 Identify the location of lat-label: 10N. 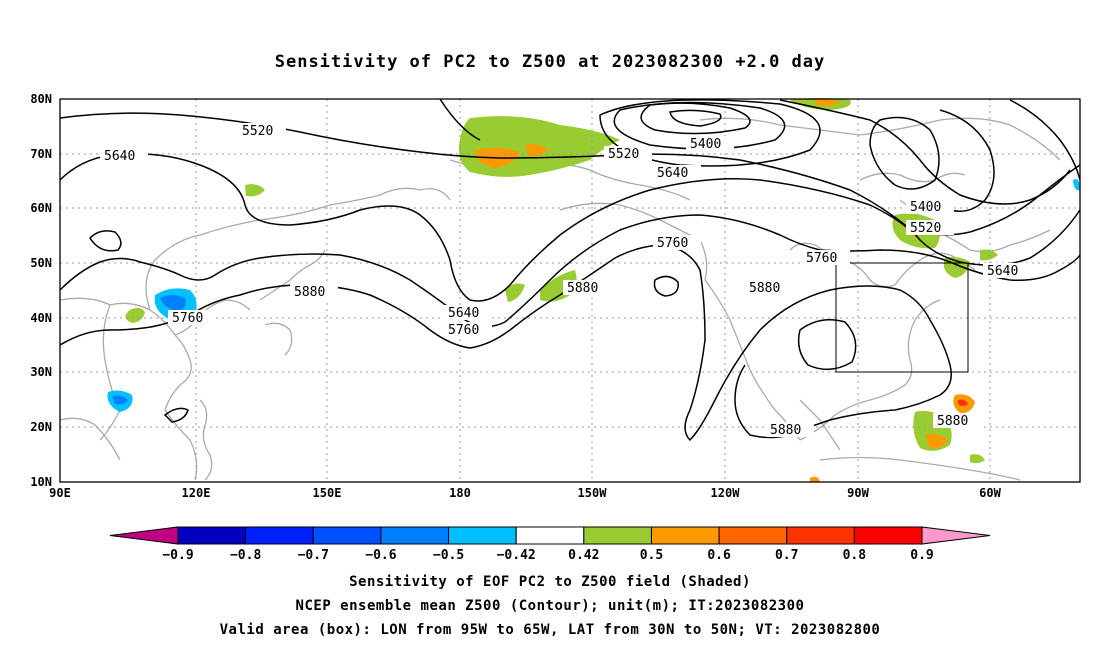
(41, 482).